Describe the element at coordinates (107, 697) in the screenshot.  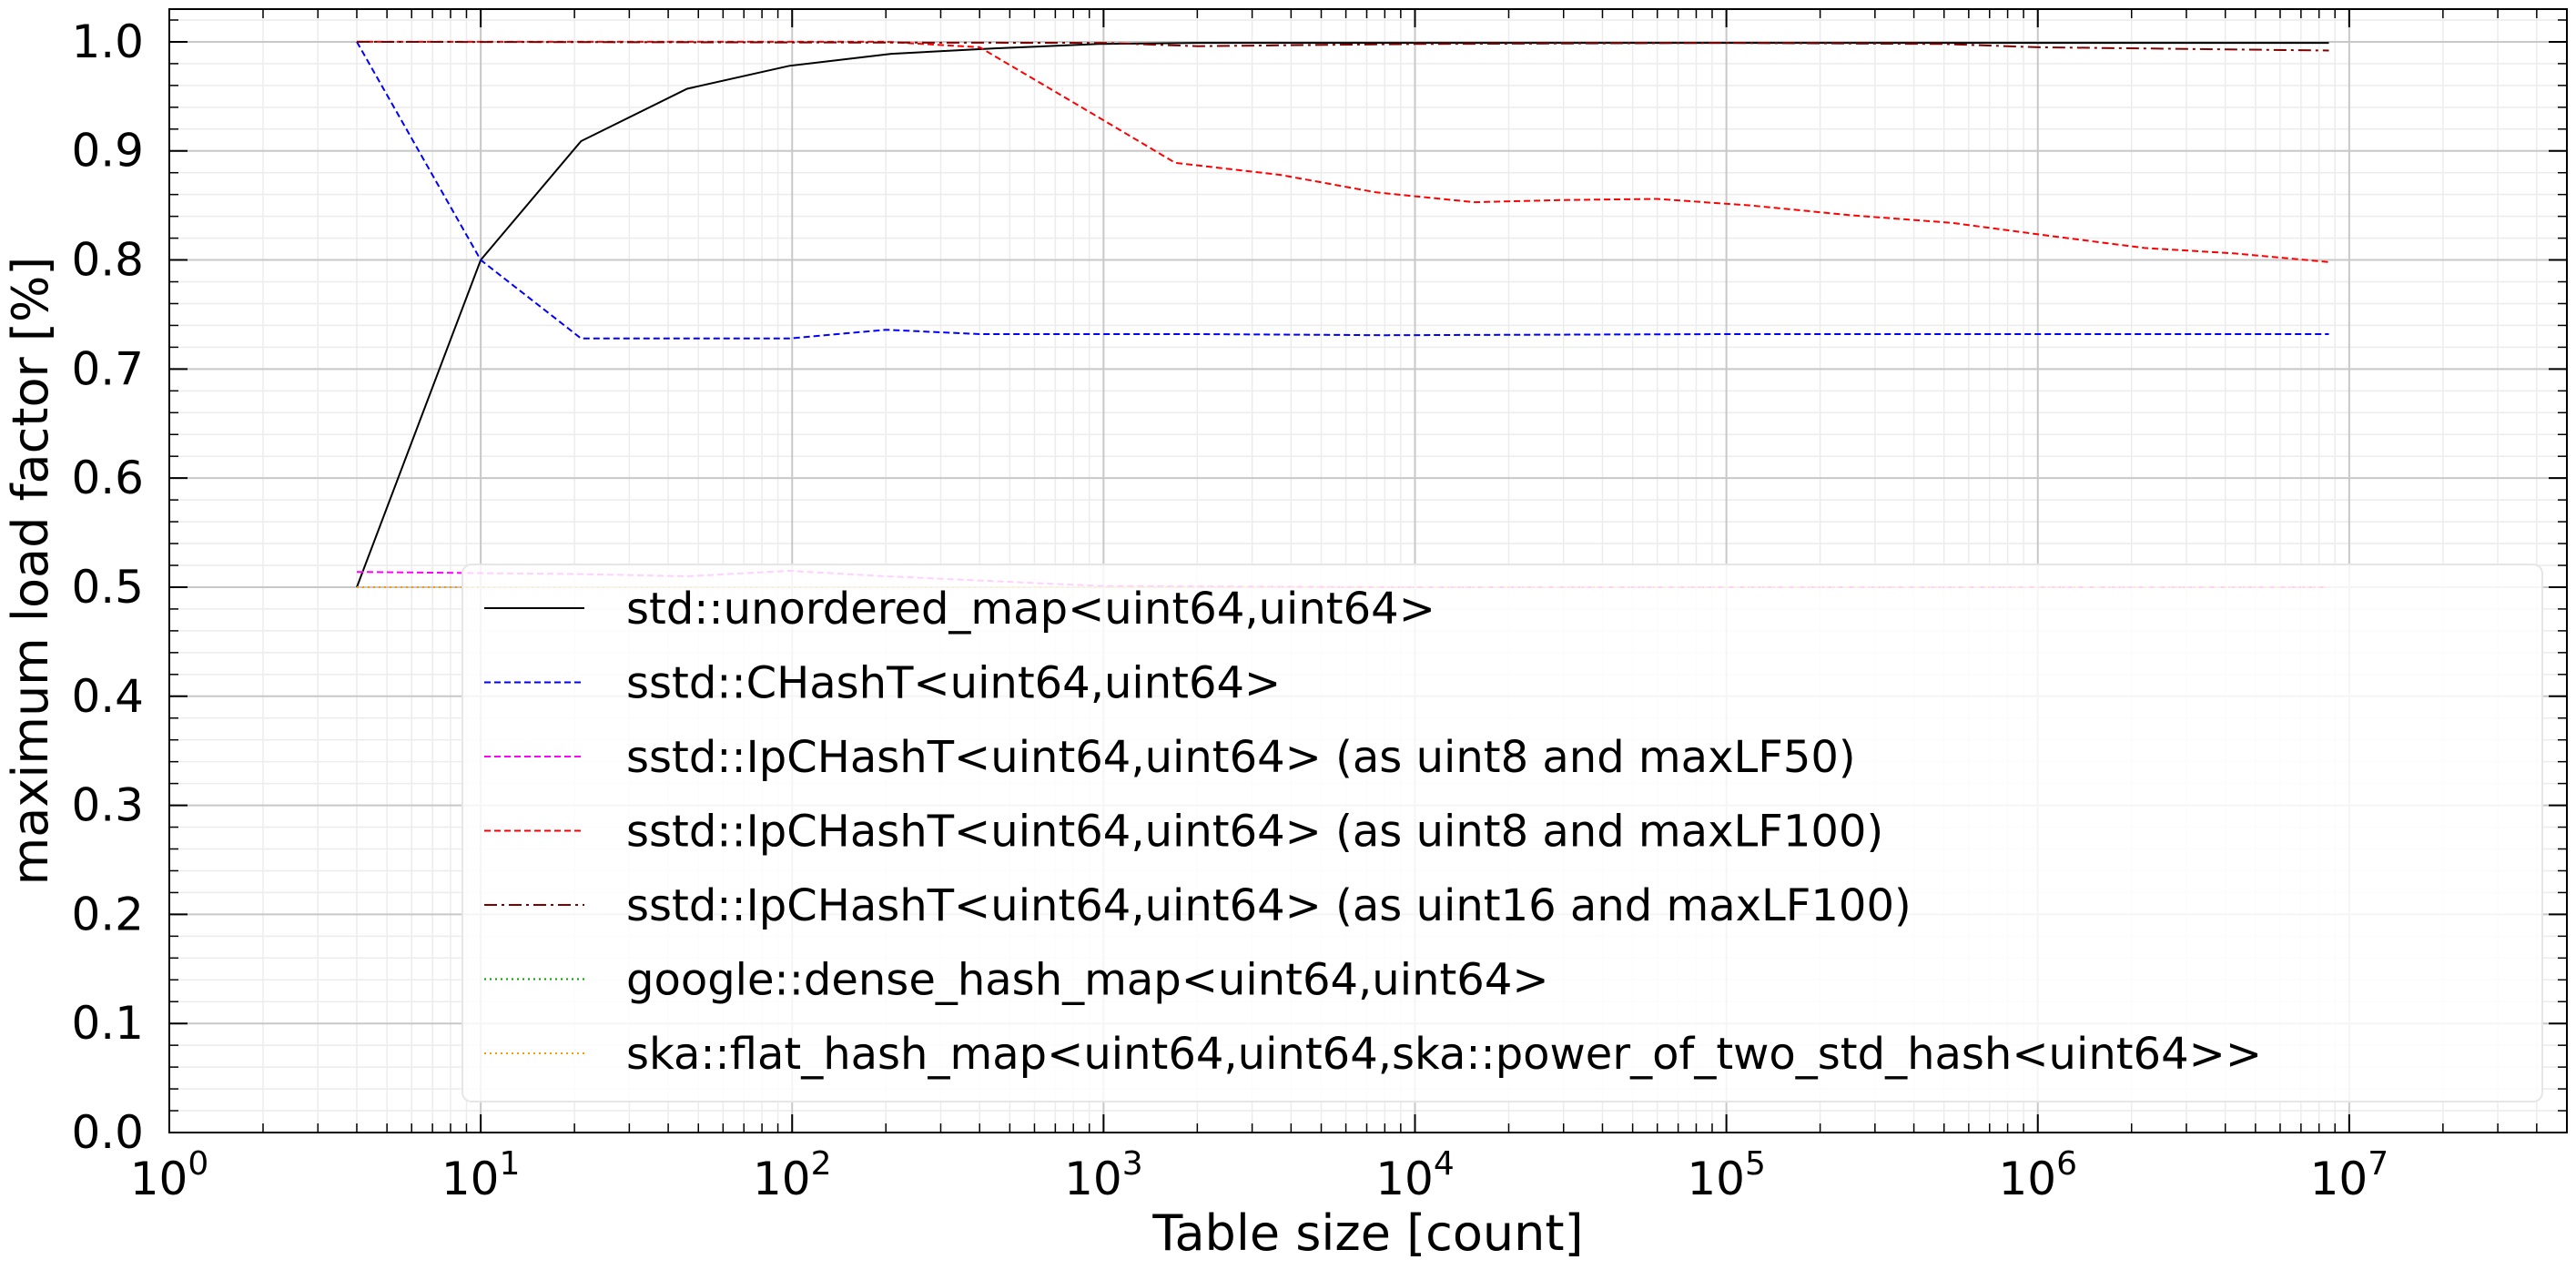
I see `y-tick-label: 0.4` at that location.